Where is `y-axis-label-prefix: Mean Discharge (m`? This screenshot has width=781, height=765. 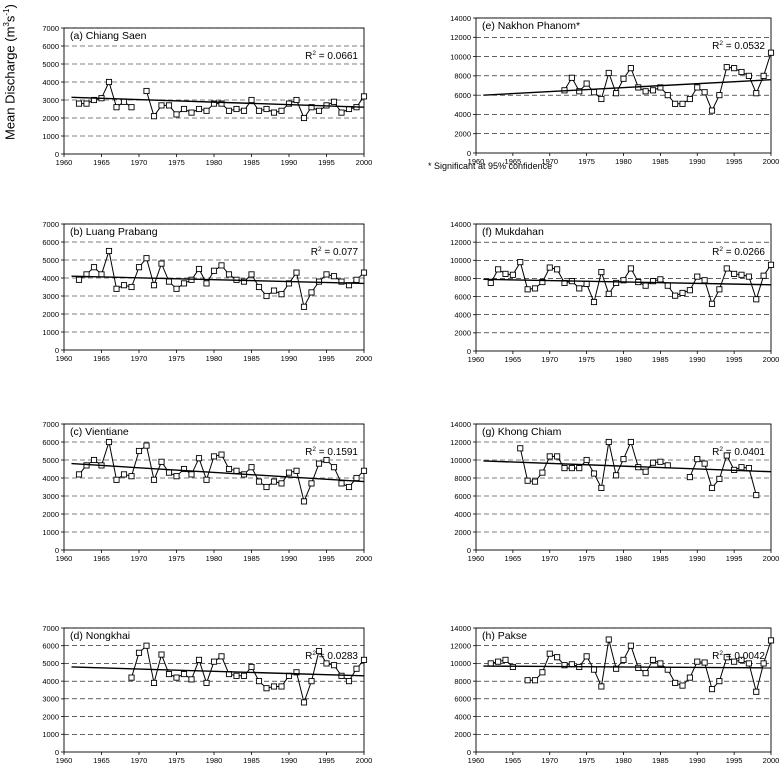 y-axis-label-prefix: Mean Discharge (m is located at coordinates (10, 83).